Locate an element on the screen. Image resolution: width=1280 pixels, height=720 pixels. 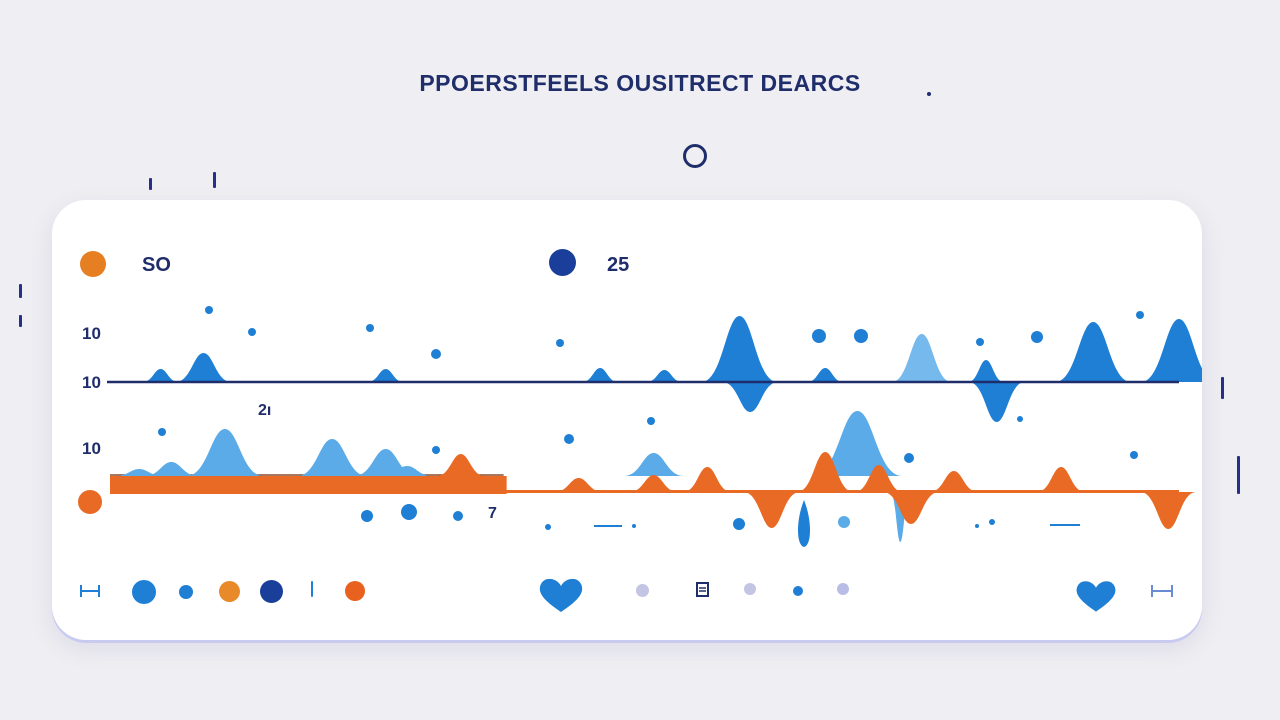
ring-icon is located at coordinates (695, 156).